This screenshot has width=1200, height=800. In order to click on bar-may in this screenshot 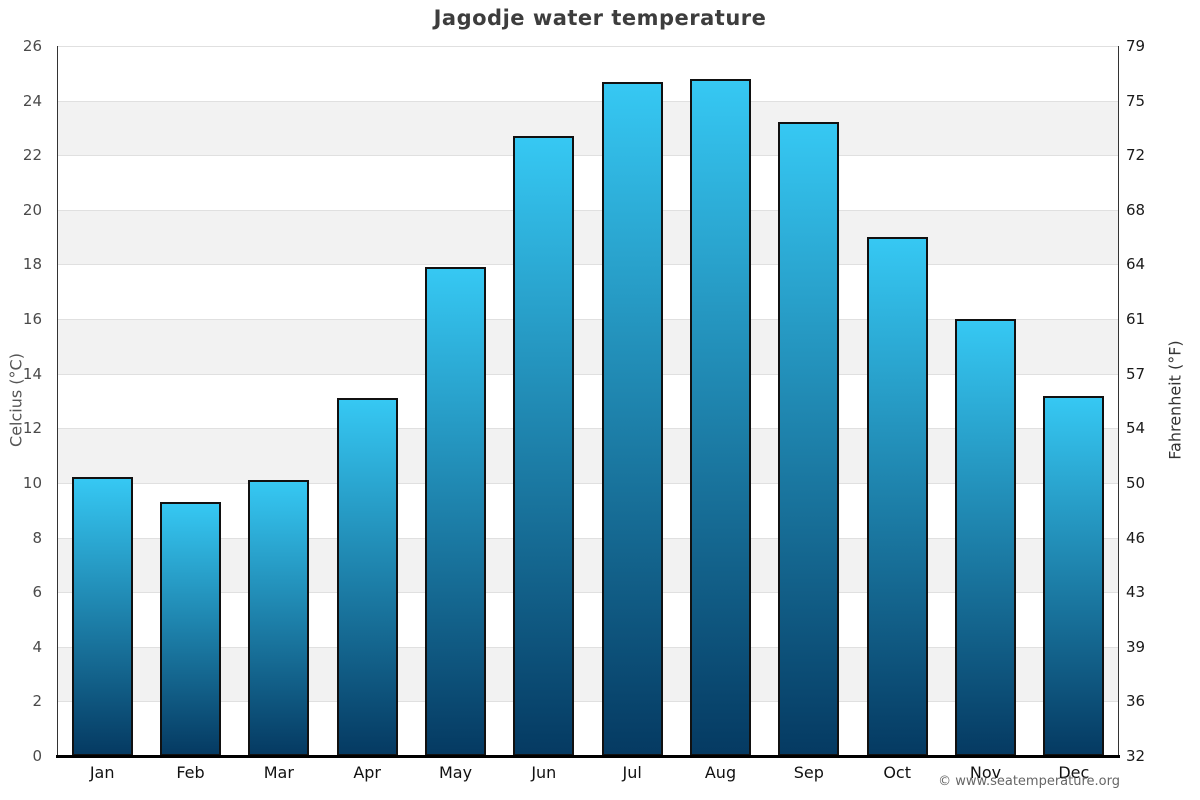, I will do `click(455, 511)`.